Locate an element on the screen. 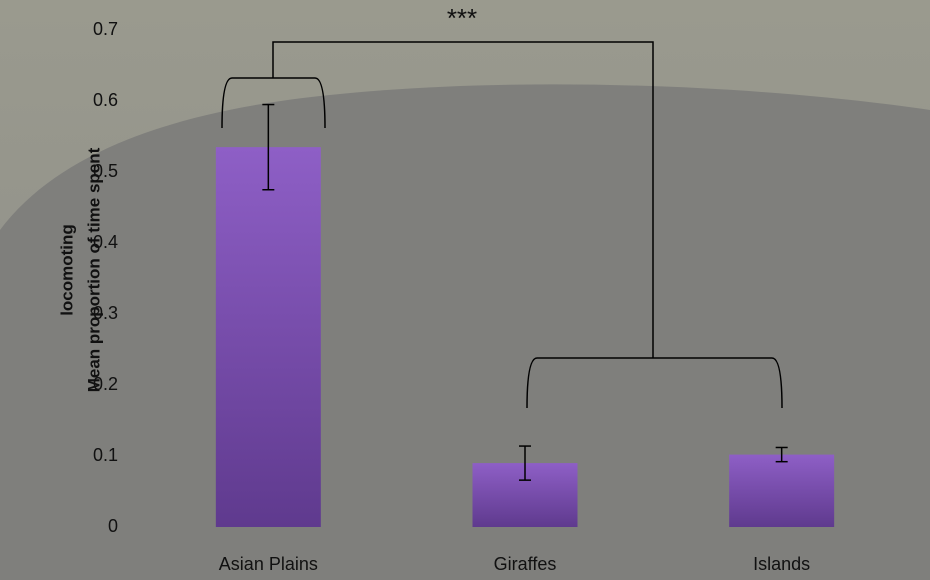  y-axis-label: Mean proportion of time spent is located at coordinates (93, 269).